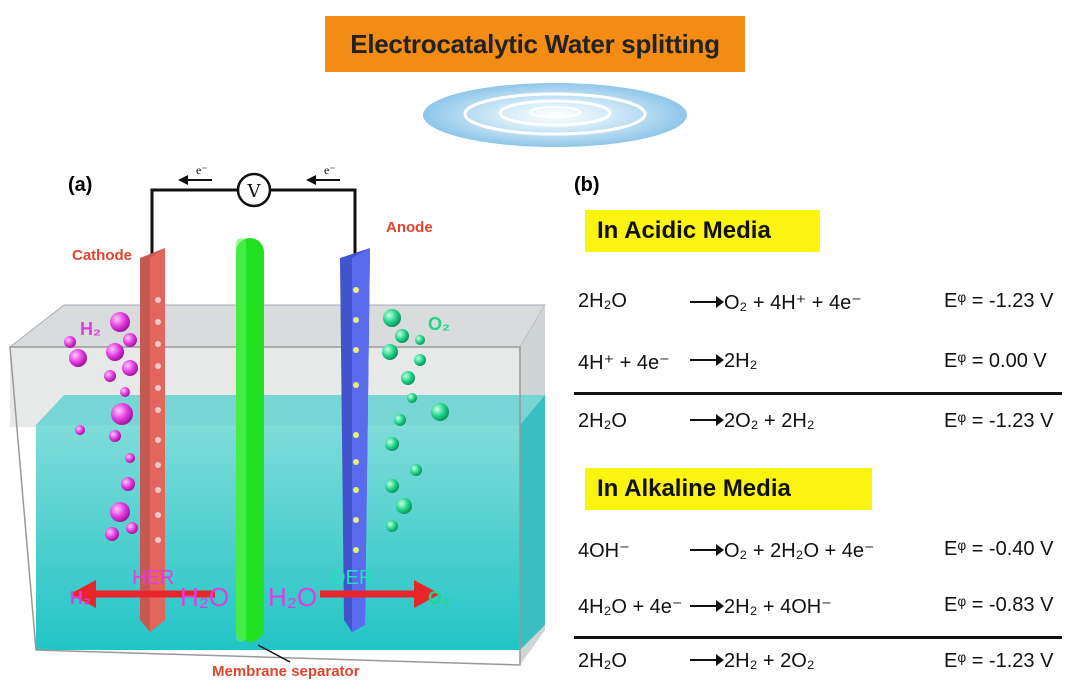  What do you see at coordinates (80, 185) in the screenshot?
I see `panel-a-label: (a)` at bounding box center [80, 185].